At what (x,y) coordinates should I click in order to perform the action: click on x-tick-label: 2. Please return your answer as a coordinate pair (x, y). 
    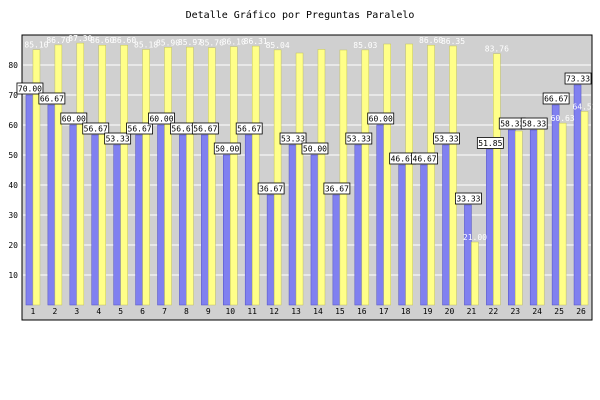
    Looking at the image, I should click on (54, 311).